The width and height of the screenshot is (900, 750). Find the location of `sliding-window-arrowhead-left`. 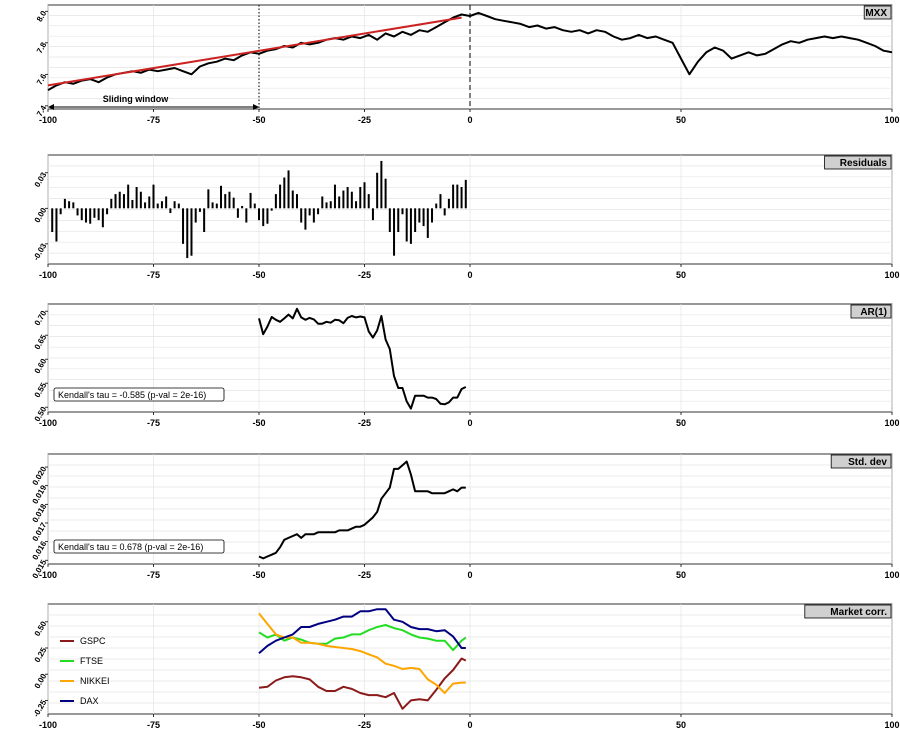

sliding-window-arrowhead-left is located at coordinates (51, 107).